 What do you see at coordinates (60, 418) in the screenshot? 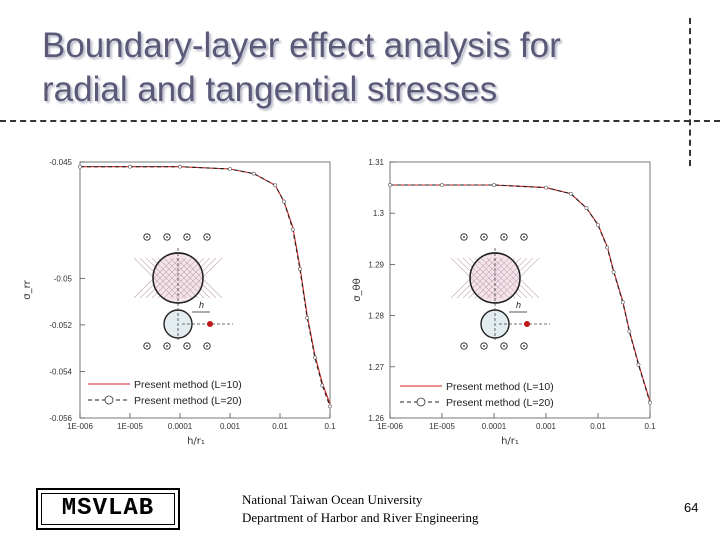
I see `y-tick-label: -0.056` at bounding box center [60, 418].